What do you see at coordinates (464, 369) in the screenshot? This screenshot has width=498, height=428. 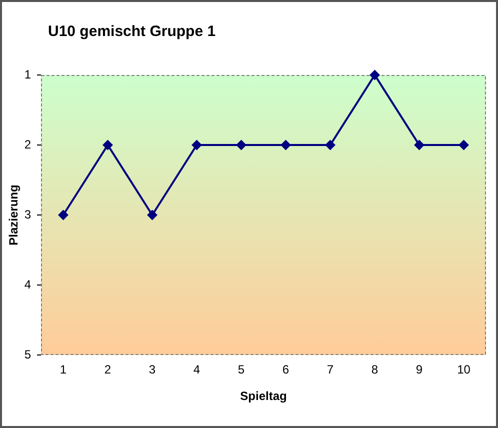 I see `x-tick-label: 10` at bounding box center [464, 369].